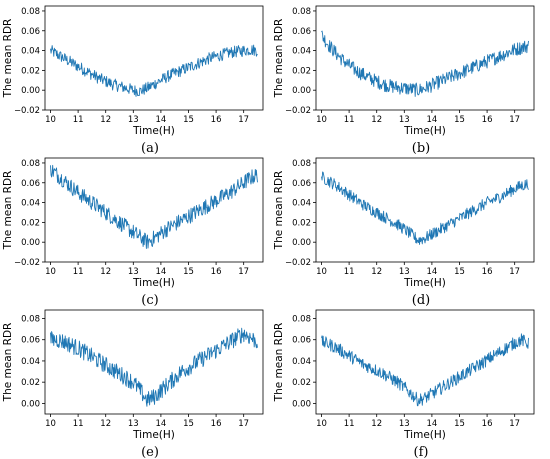 The height and width of the screenshot is (459, 550). I want to click on panel-caption: (c), so click(149, 300).